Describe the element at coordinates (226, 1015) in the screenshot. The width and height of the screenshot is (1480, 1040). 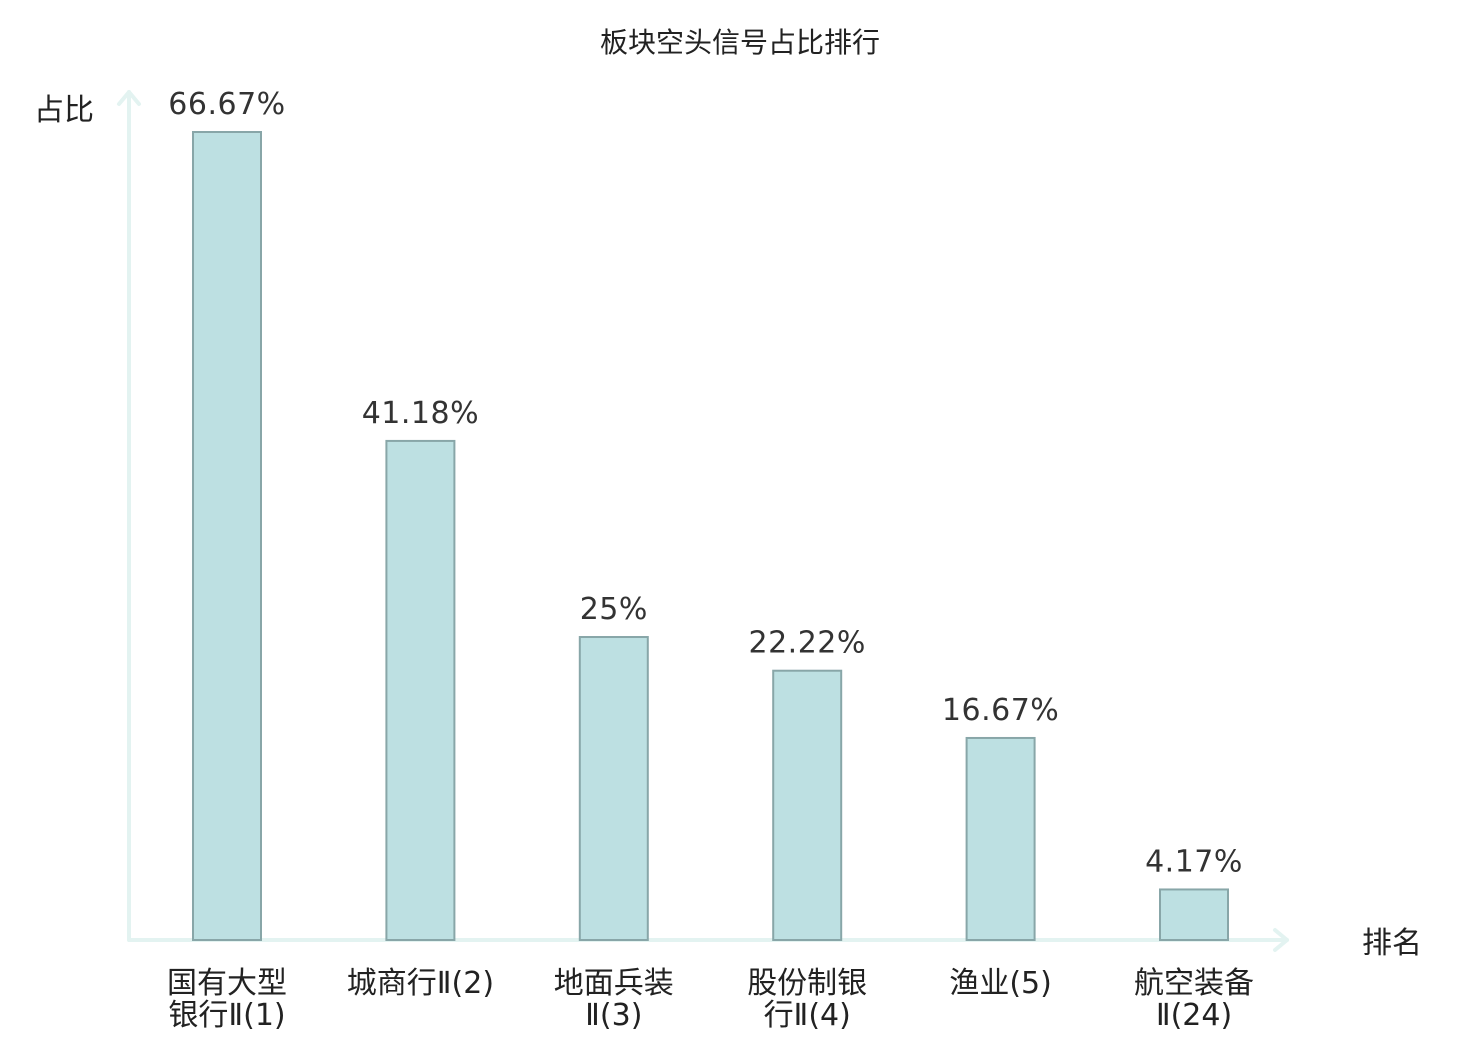
I see `x-tick-label: 银行Ⅱ(1)` at that location.